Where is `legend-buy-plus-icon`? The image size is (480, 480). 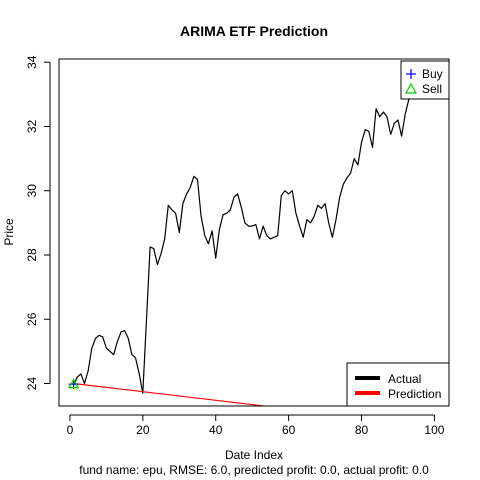
legend-buy-plus-icon is located at coordinates (411, 74).